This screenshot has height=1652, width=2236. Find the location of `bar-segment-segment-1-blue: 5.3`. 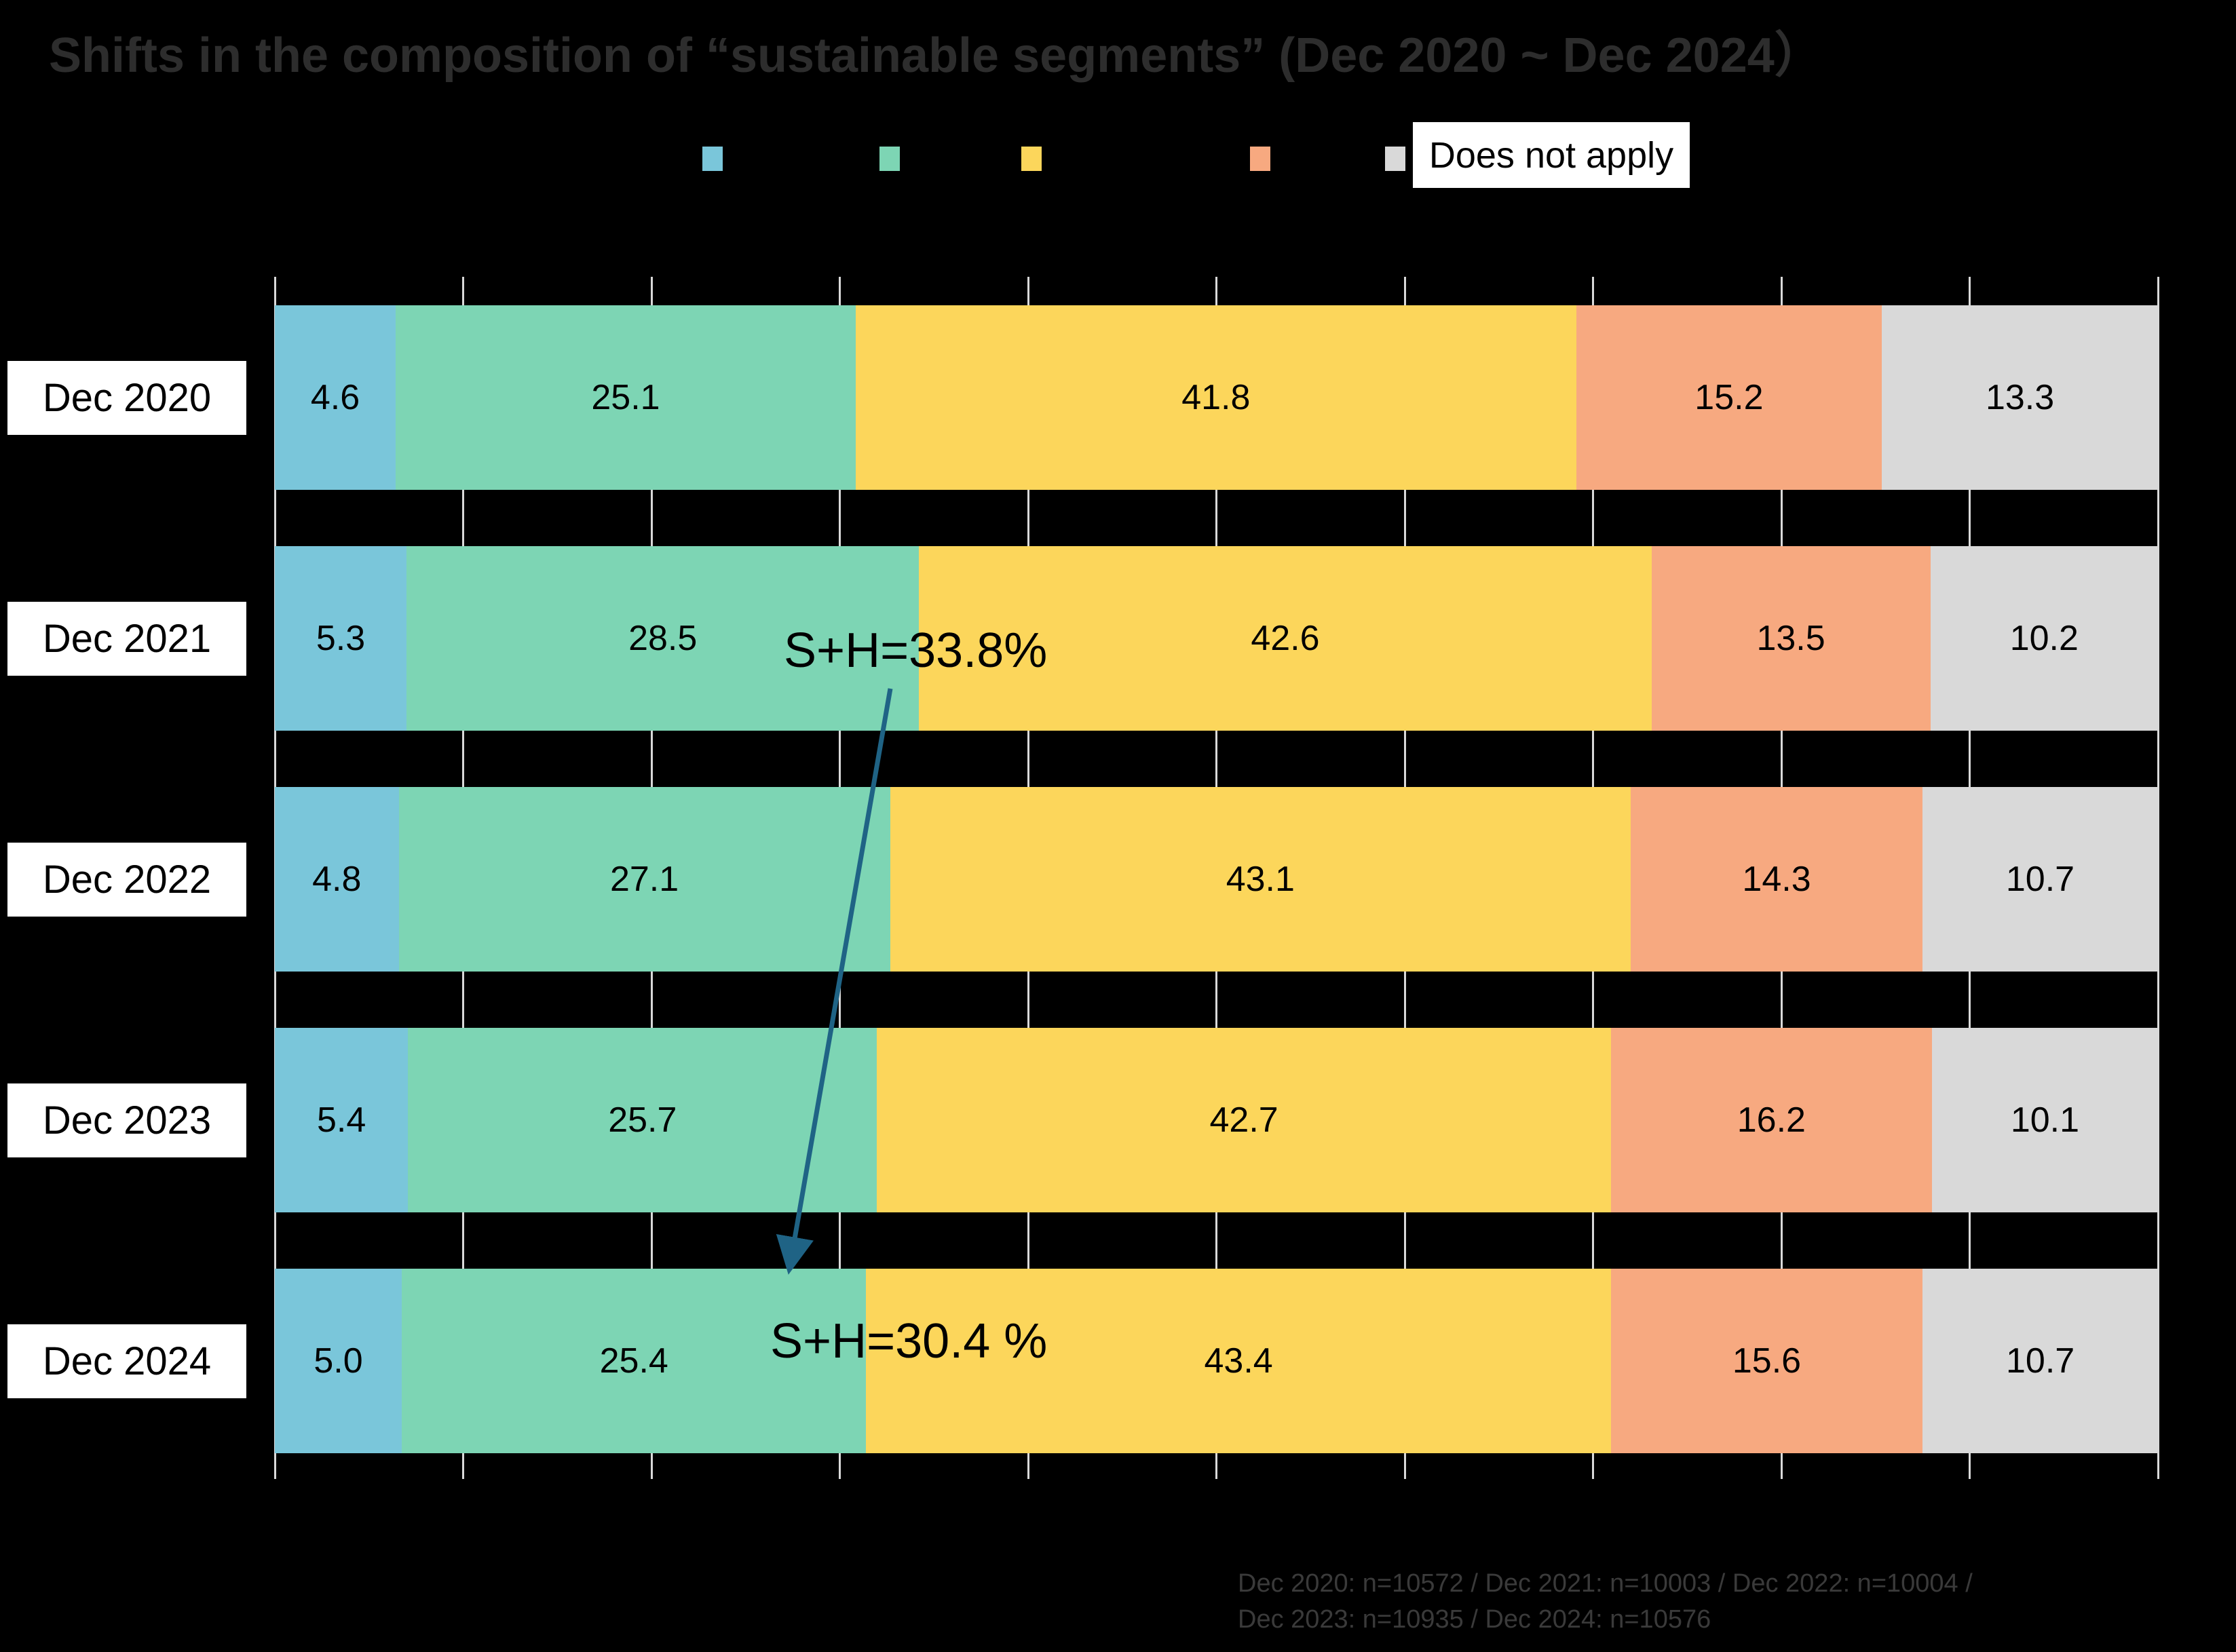

bar-segment-segment-1-blue: 5.3 is located at coordinates (340, 638).